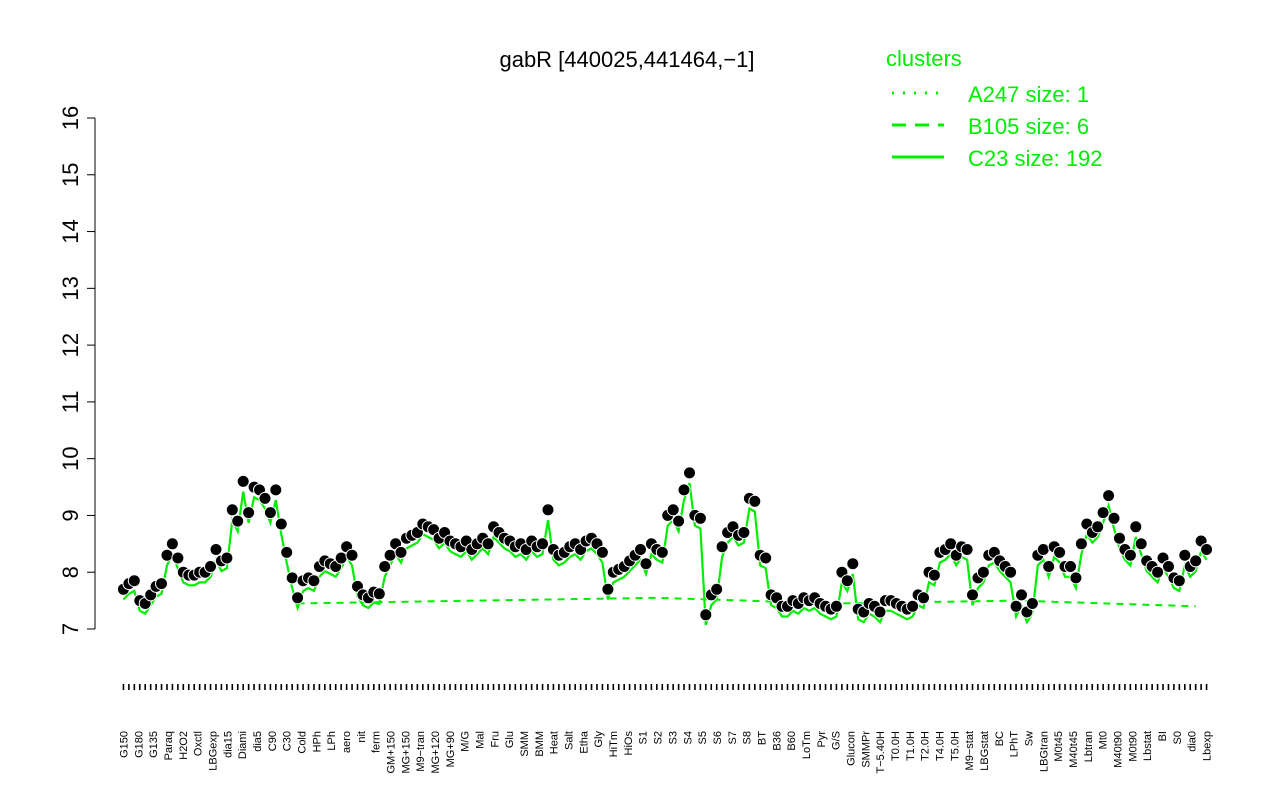 This screenshot has height=800, width=1280. I want to click on x-tick-label: G/S, so click(837, 740).